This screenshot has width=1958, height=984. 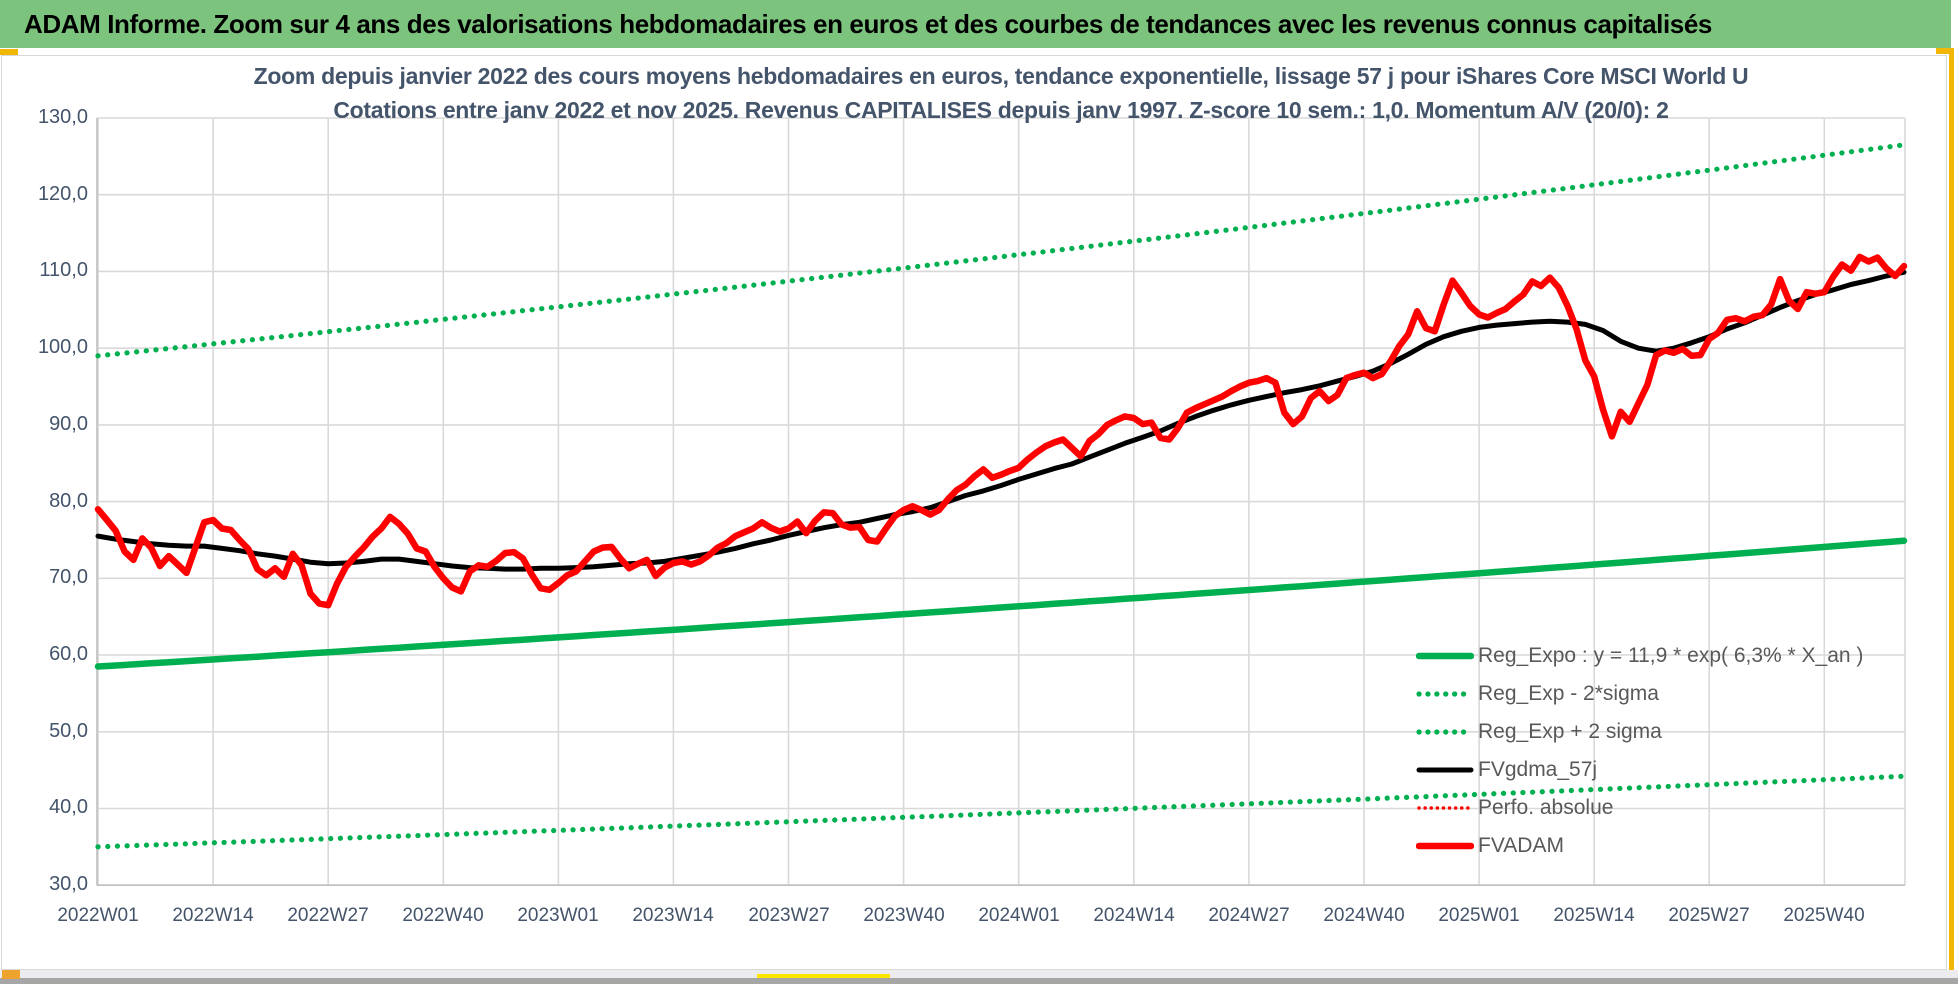 What do you see at coordinates (1546, 807) in the screenshot?
I see `legend-label: Perfo. absolue` at bounding box center [1546, 807].